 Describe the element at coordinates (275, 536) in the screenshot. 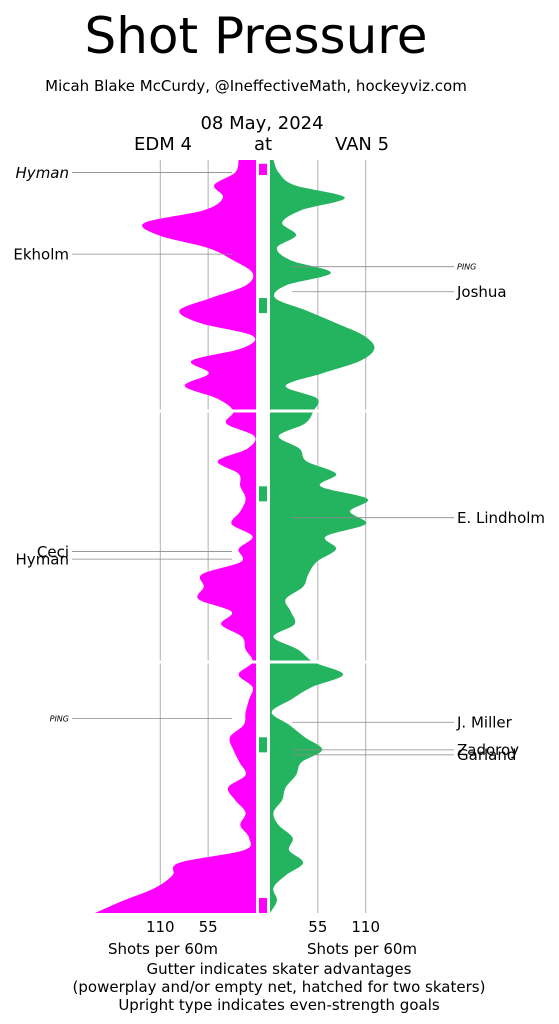

I see `period-dividers` at that location.